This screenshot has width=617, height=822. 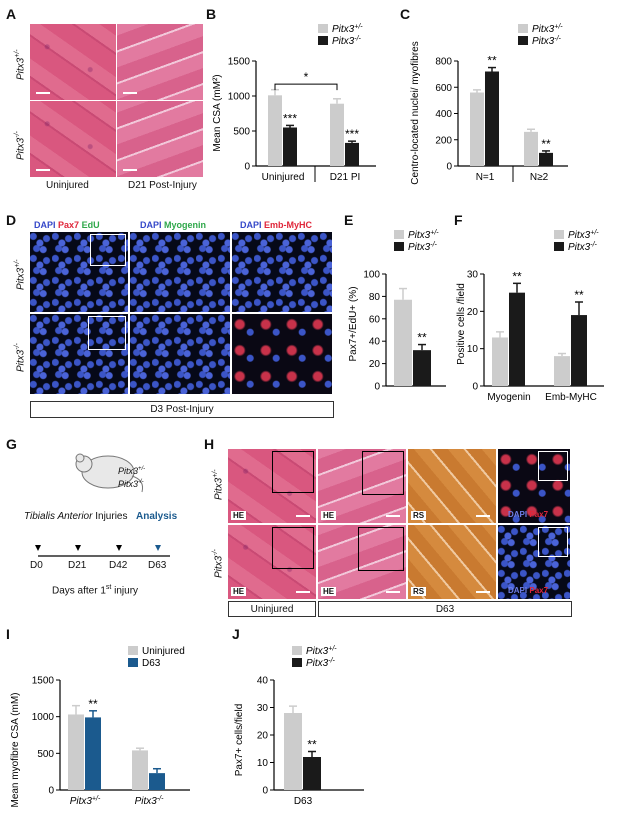 What do you see at coordinates (151, 663) in the screenshot?
I see `legend-label: D63` at bounding box center [151, 663].